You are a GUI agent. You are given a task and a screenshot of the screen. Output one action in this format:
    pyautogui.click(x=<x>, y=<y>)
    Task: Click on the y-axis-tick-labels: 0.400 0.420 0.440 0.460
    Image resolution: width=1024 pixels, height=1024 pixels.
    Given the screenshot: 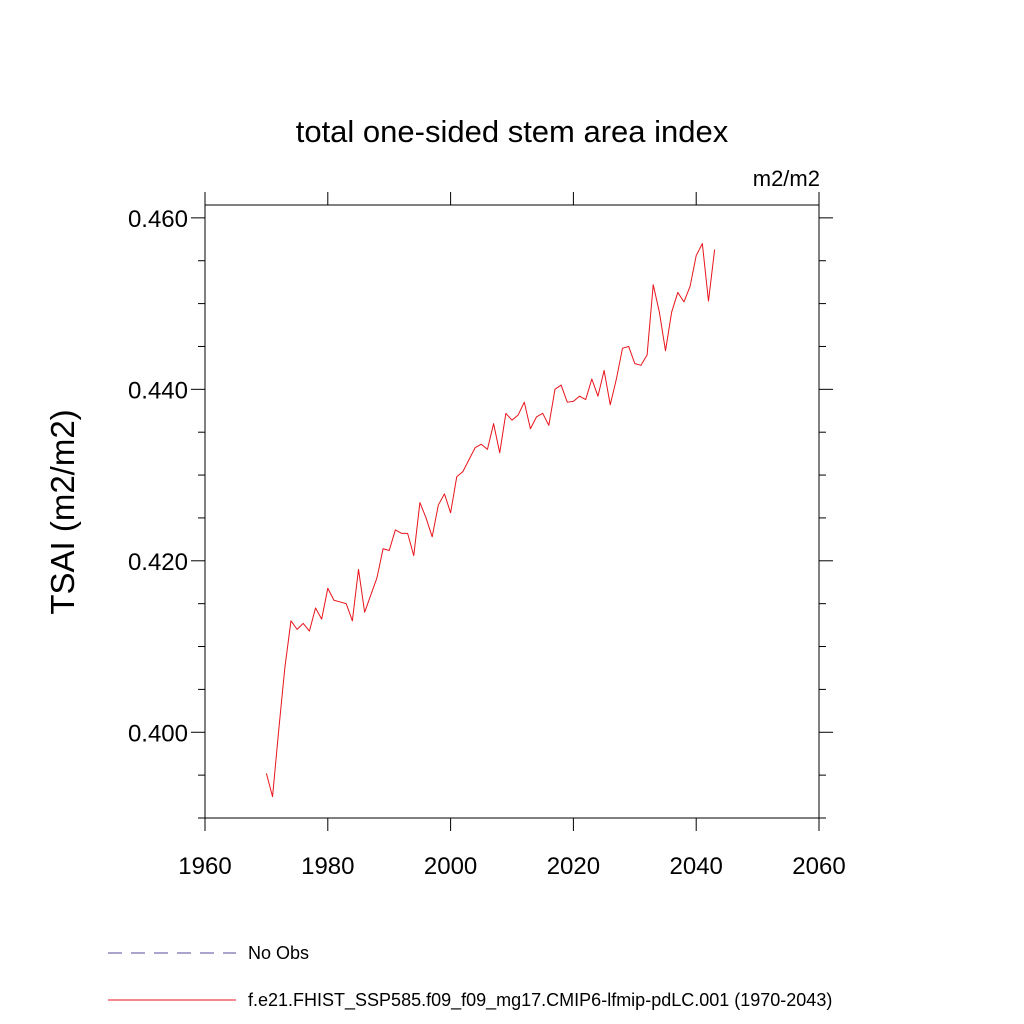 What is the action you would take?
    pyautogui.click(x=158, y=476)
    